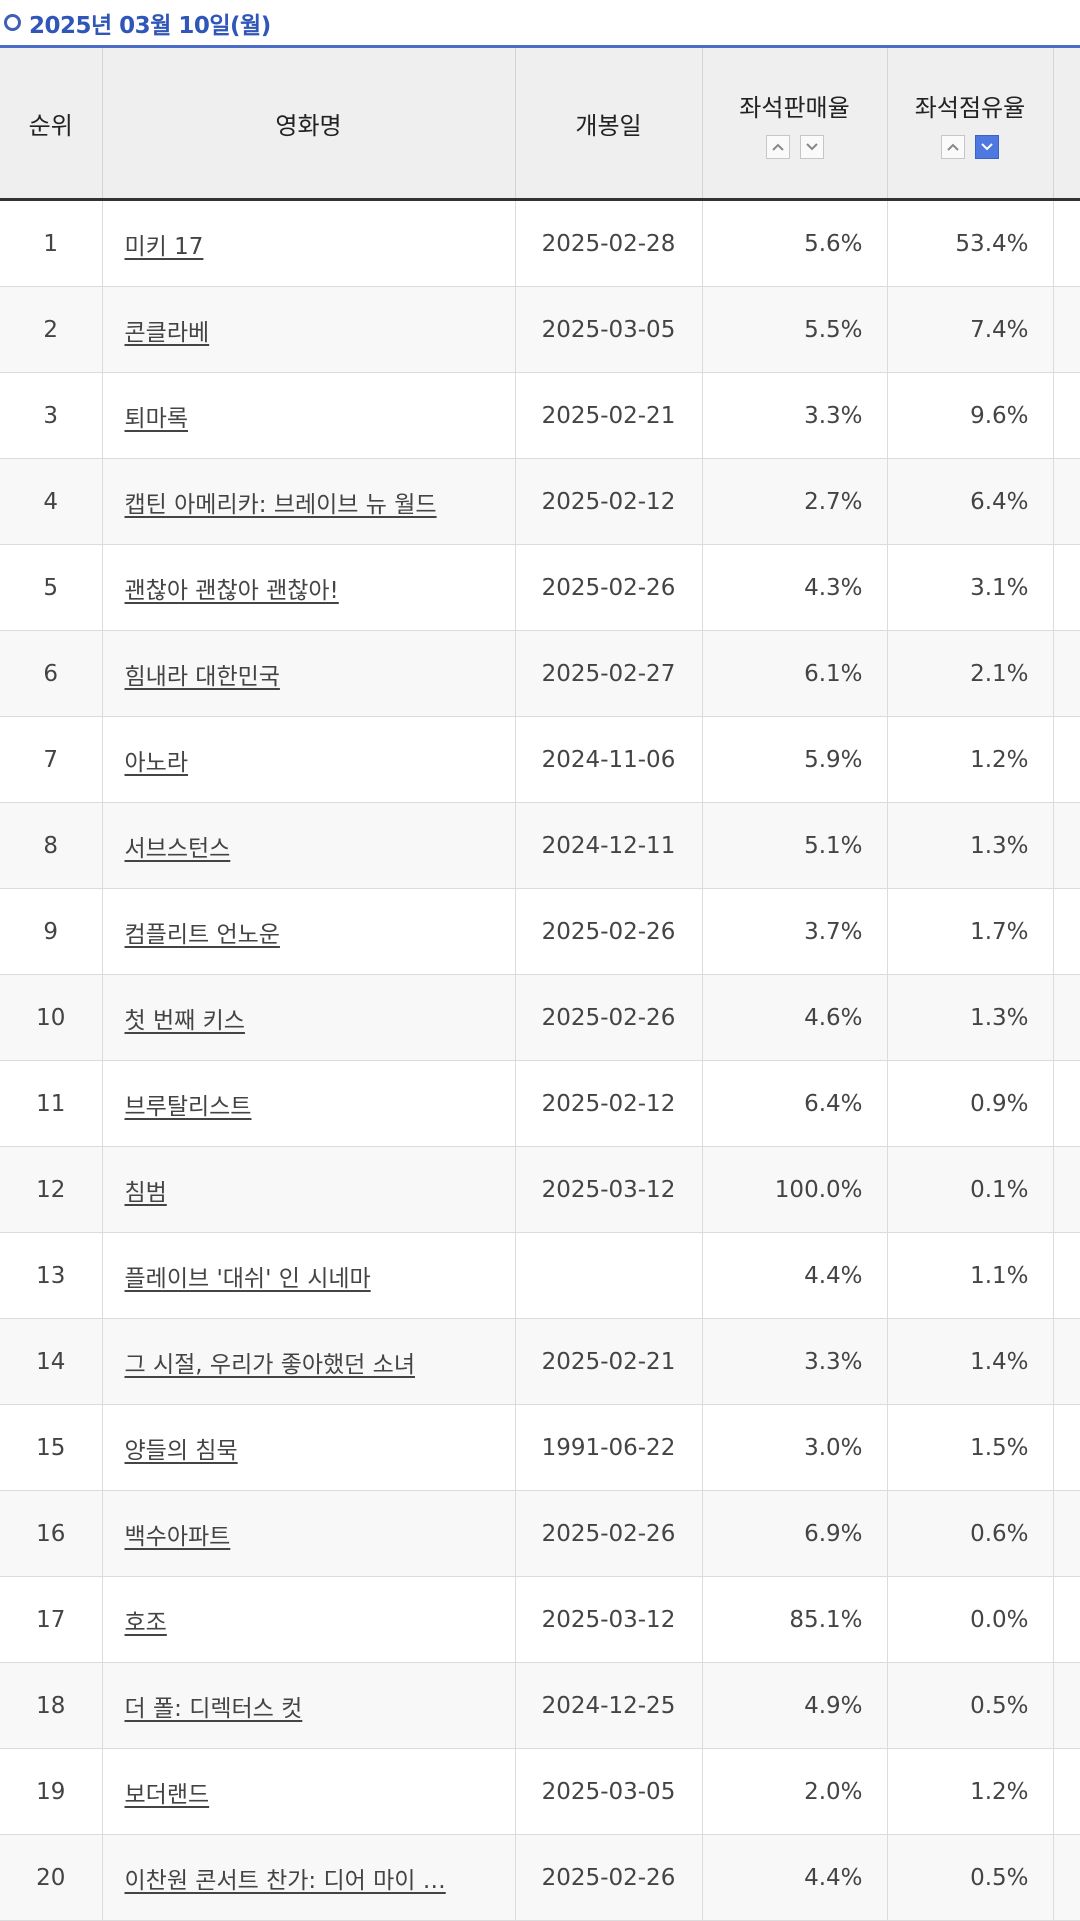 The width and height of the screenshot is (1080, 1921). Describe the element at coordinates (540, 415) in the screenshot. I see `table-row: 3 퇴마록 2025-02-21 3.3% 9.6%` at that location.